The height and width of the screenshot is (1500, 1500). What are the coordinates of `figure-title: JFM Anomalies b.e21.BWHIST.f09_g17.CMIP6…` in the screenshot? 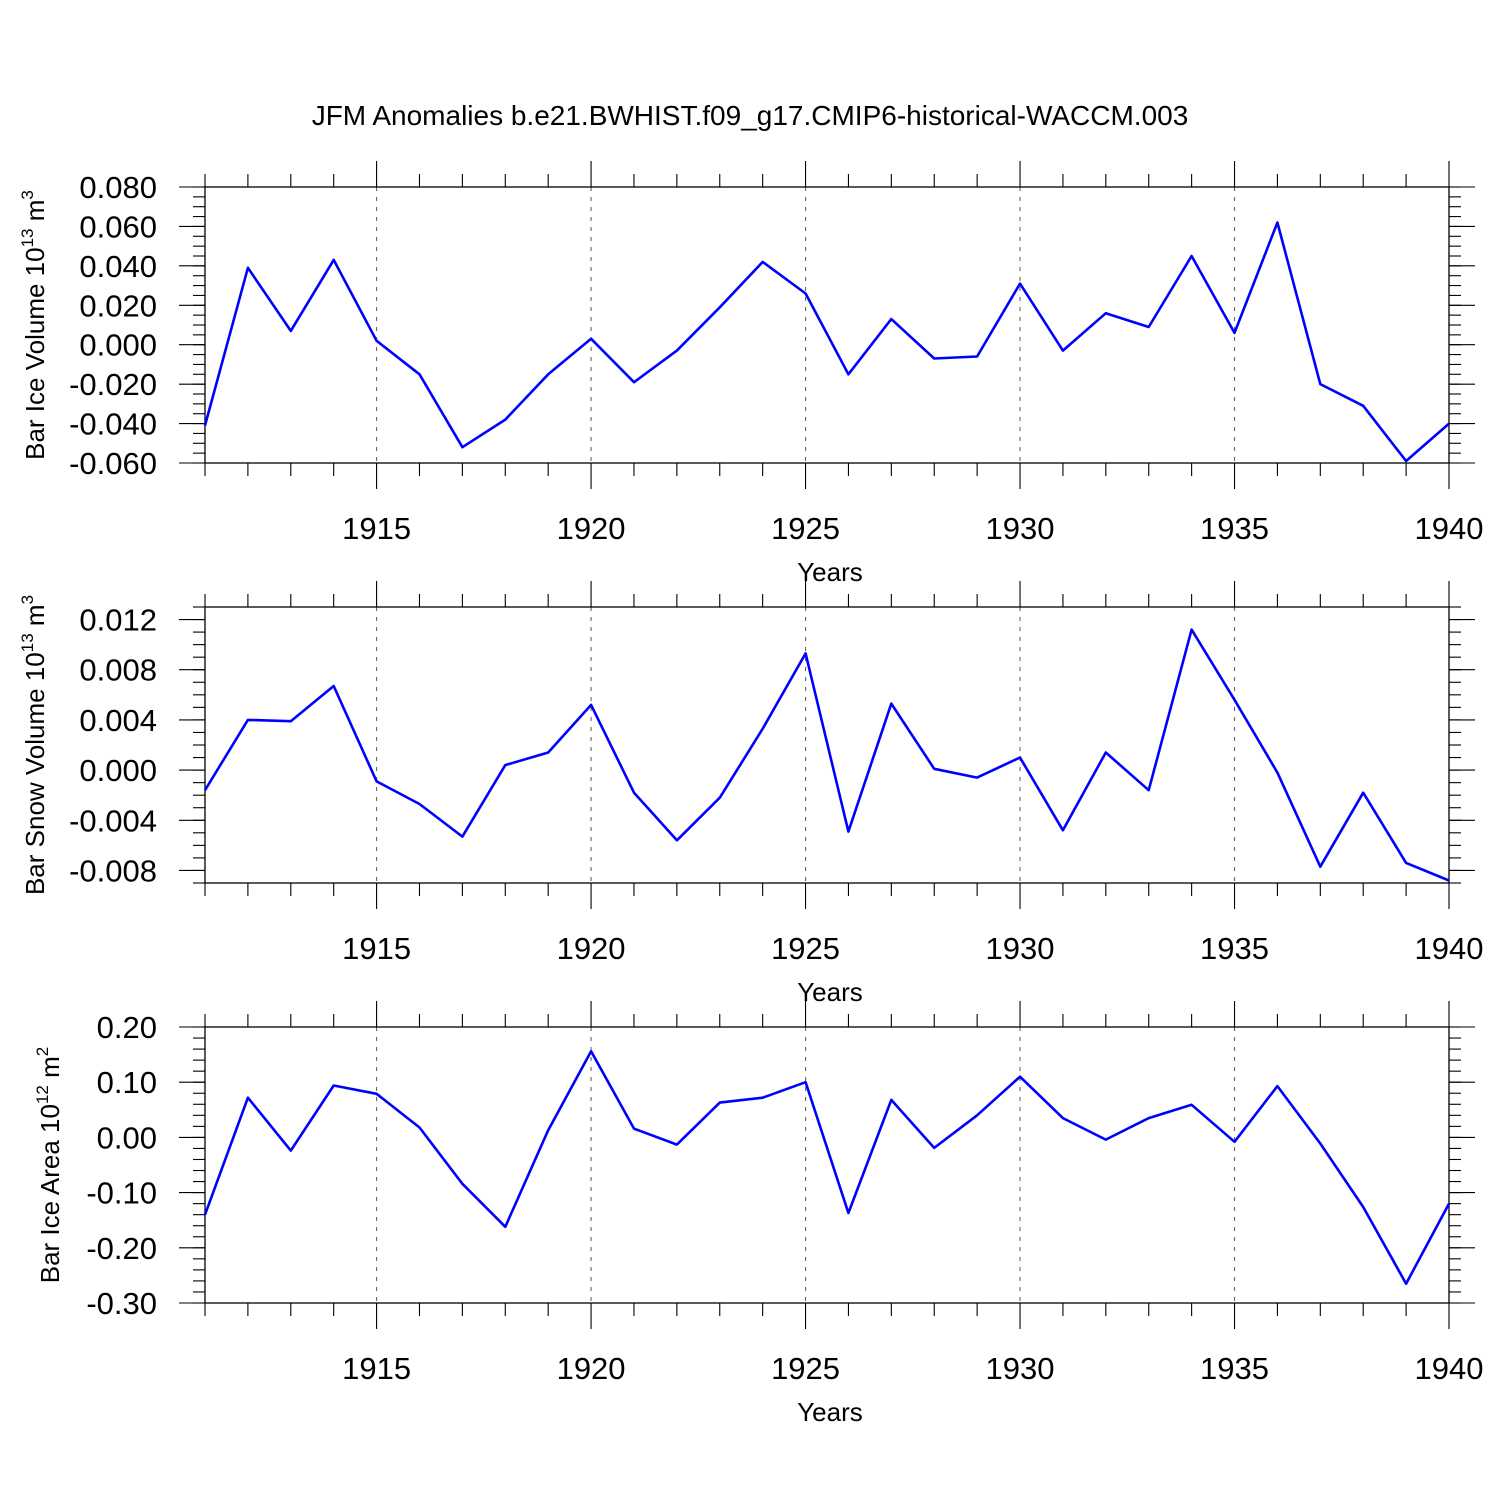 It's located at (750, 115).